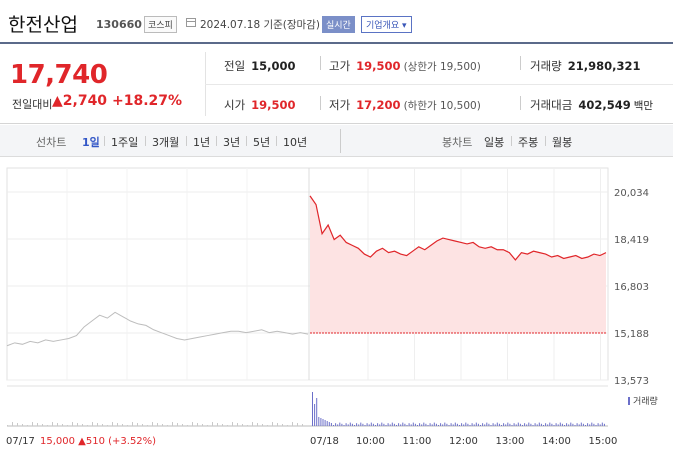 Image resolution: width=673 pixels, height=456 pixels. I want to click on high-price: 고가 19,500 (상한가 19,500), so click(405, 66).